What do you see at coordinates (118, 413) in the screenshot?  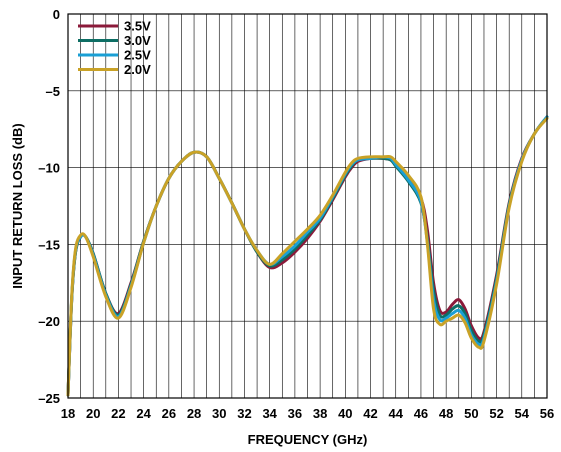 I see `x-tick-label: 22` at bounding box center [118, 413].